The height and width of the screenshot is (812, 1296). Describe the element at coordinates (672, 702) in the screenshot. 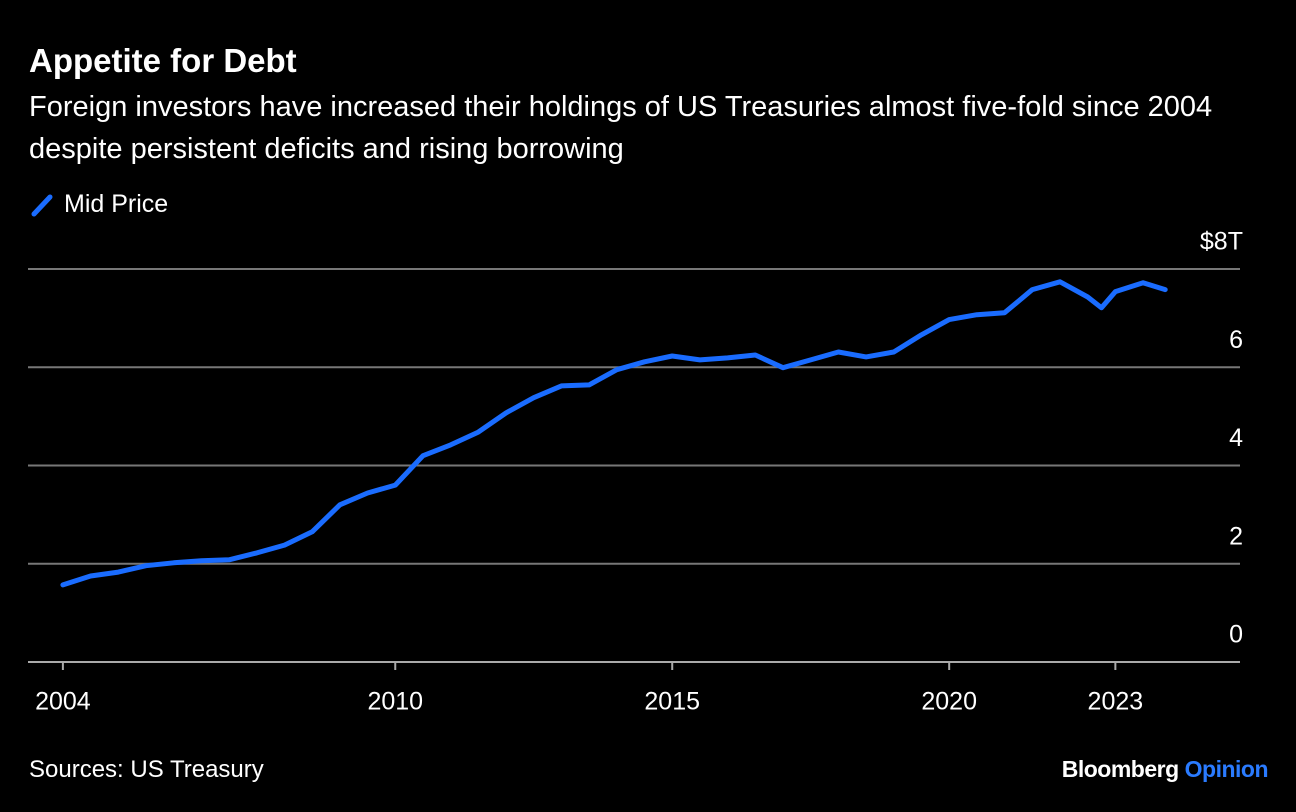

I see `x-tick-label: 2015` at that location.